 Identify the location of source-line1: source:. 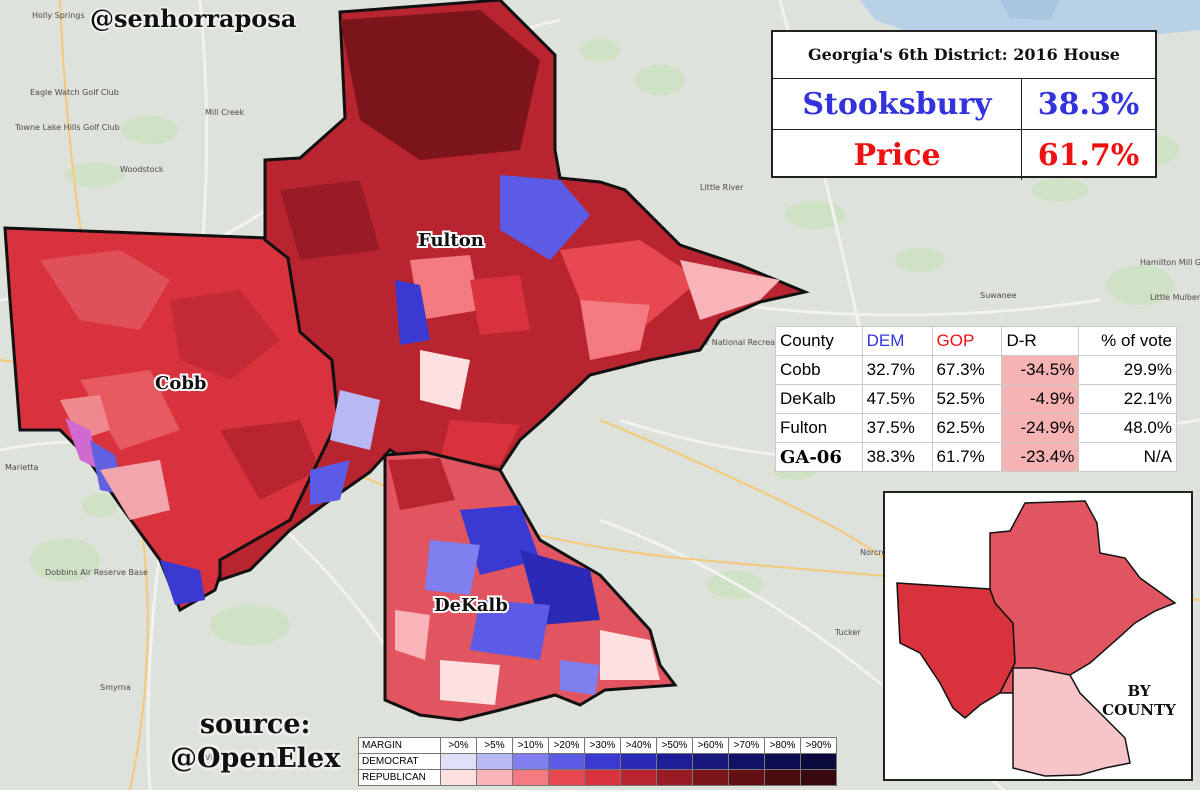
(255, 724).